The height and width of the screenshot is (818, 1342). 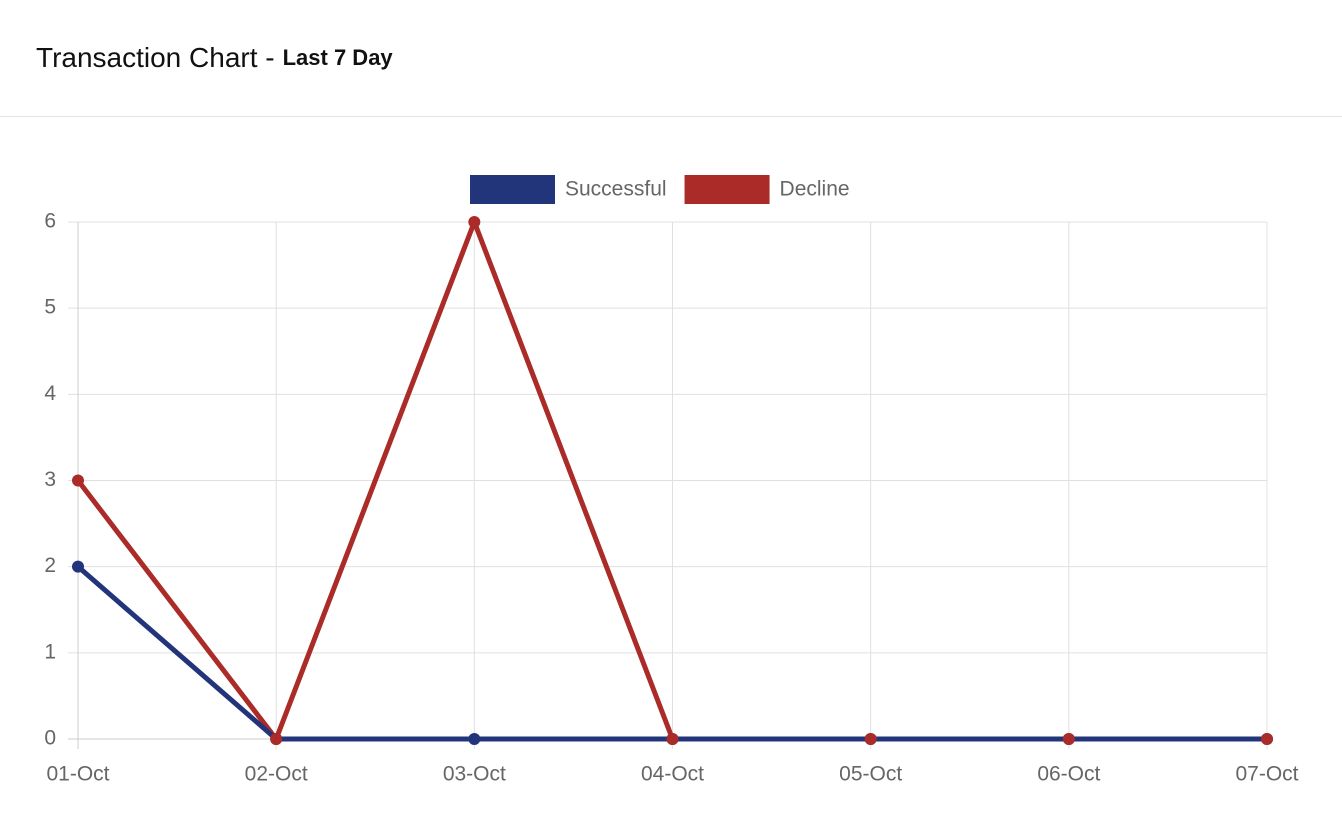 I want to click on x-tick-label: 04-Oct, so click(x=672, y=774).